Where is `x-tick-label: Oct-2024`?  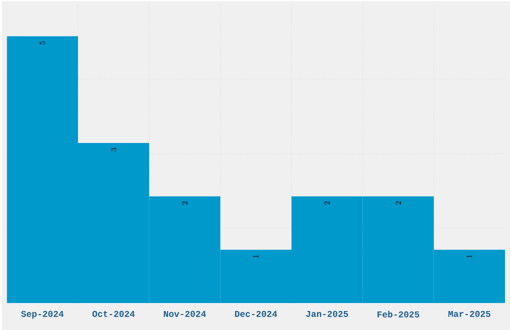 x-tick-label: Oct-2024 is located at coordinates (113, 313).